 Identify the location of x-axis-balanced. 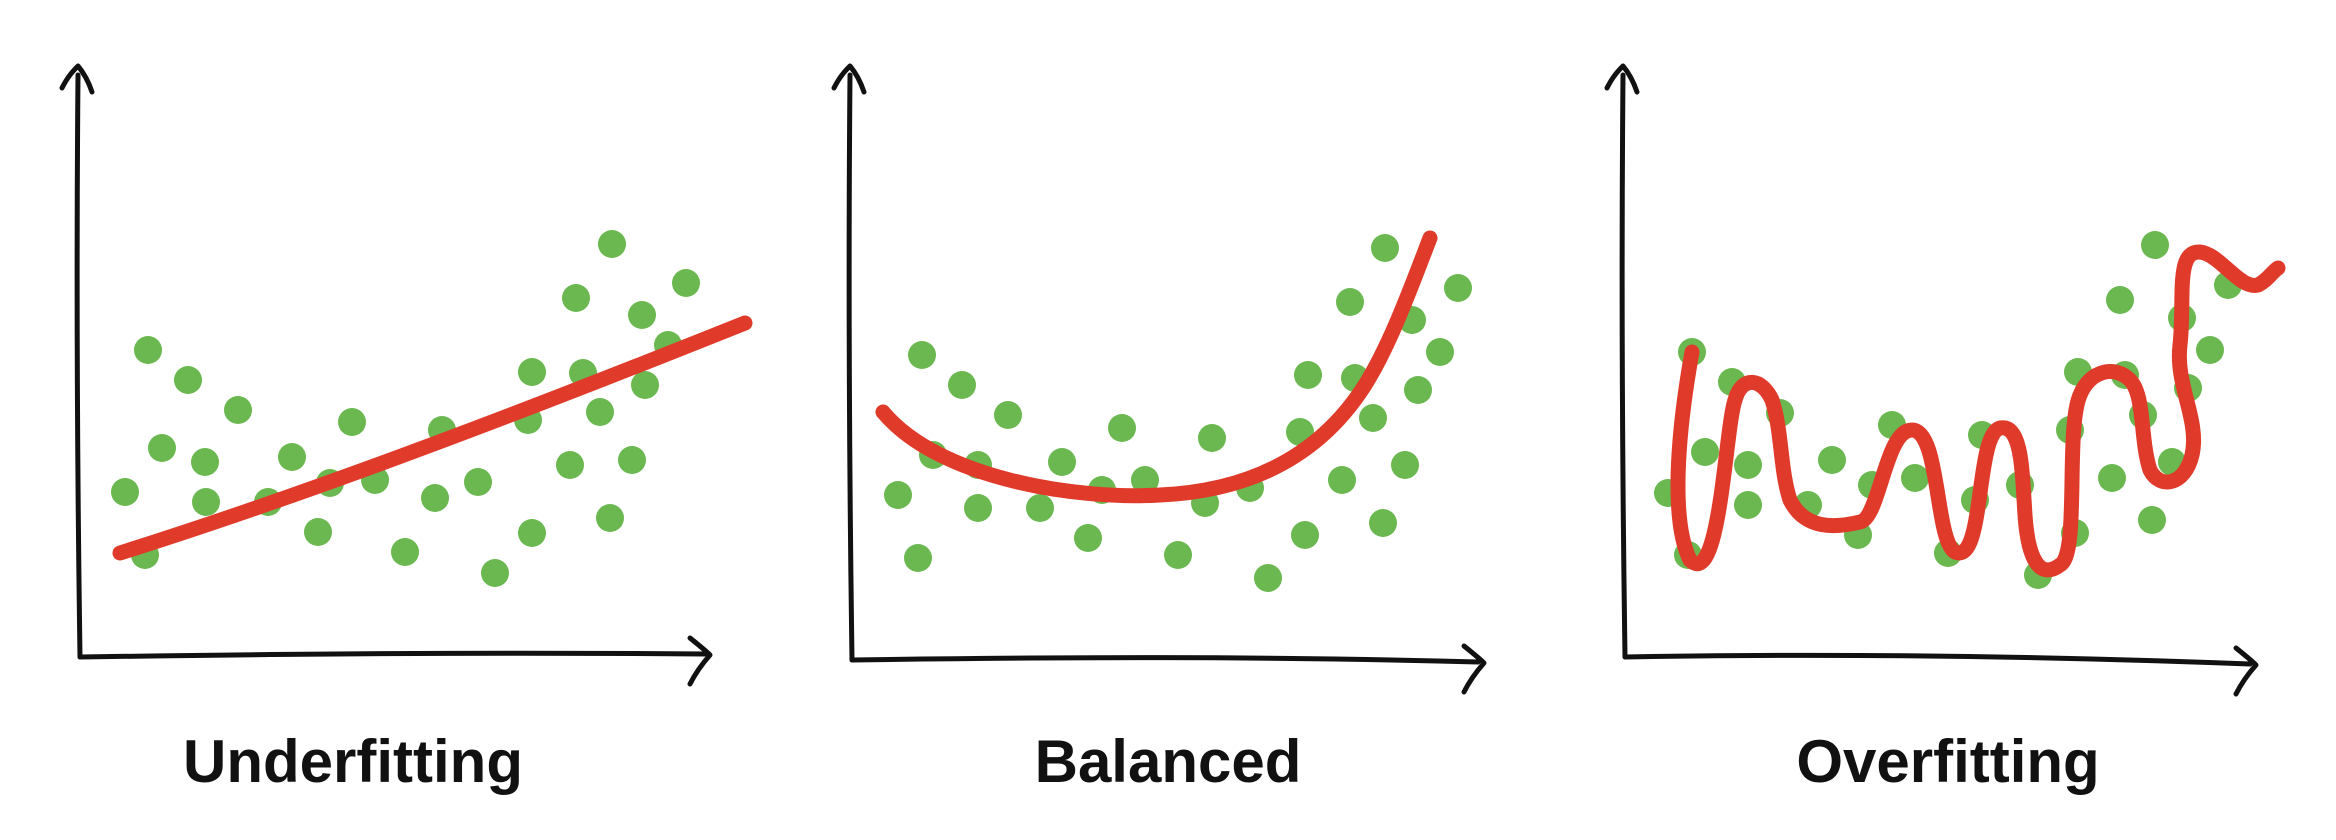
(1168, 669).